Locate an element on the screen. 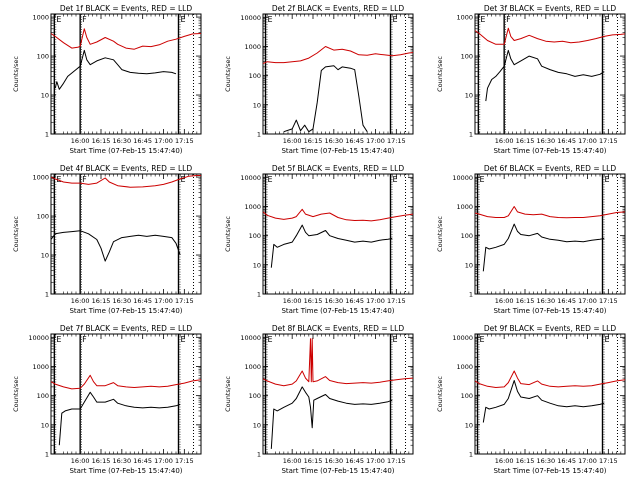  panel-title: Det 5f BLACK = Events, RED = LLD is located at coordinates (338, 168).